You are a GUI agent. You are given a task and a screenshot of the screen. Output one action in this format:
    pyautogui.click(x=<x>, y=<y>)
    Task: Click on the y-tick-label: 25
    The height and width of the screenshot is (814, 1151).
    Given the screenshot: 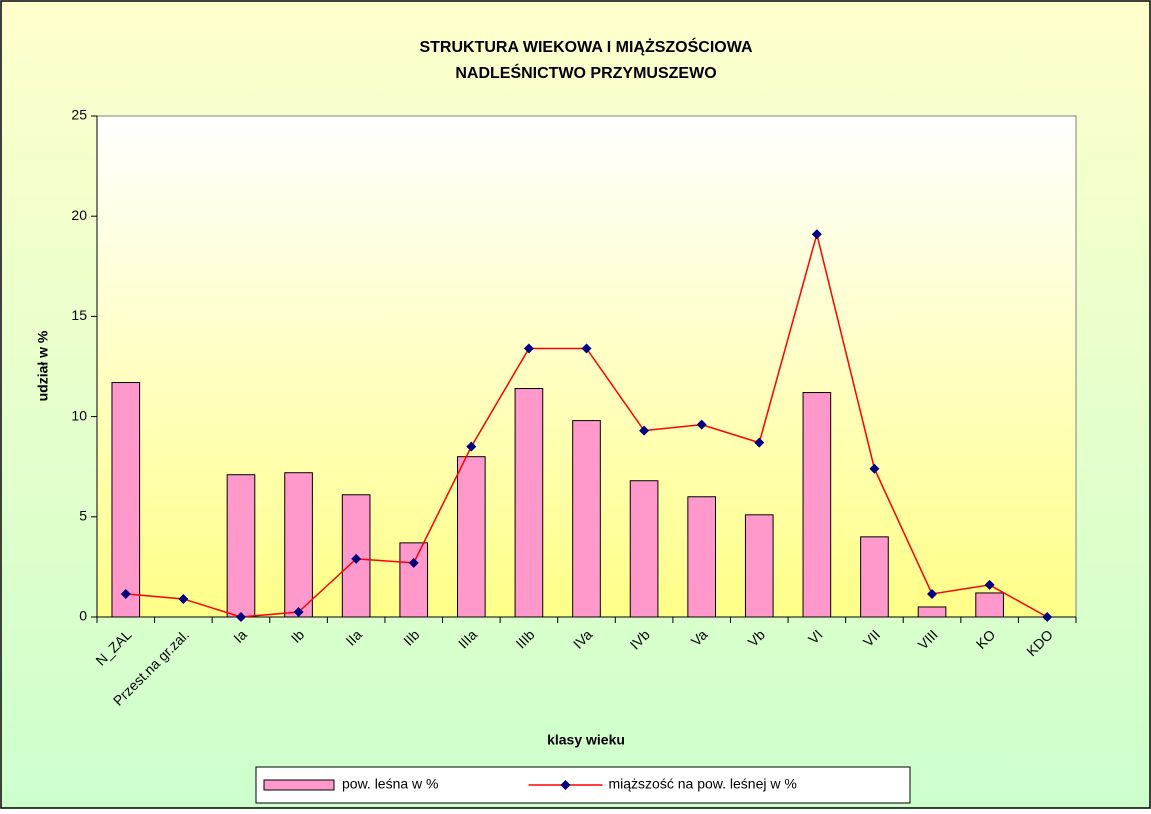 What is the action you would take?
    pyautogui.click(x=79, y=115)
    